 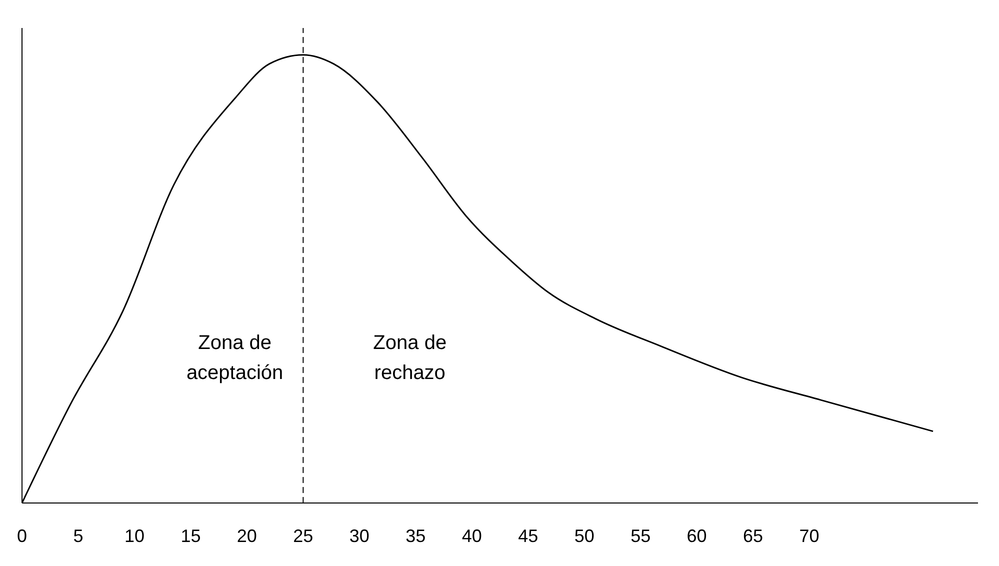 I want to click on x-tick-label: 20, so click(x=246, y=536).